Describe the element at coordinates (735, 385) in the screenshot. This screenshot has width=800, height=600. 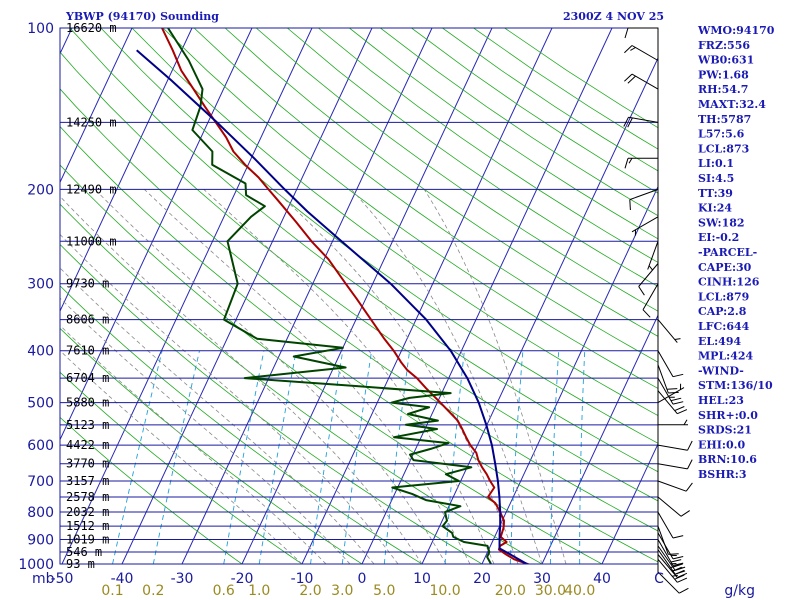
I see `index-item: STM:136/10` at that location.